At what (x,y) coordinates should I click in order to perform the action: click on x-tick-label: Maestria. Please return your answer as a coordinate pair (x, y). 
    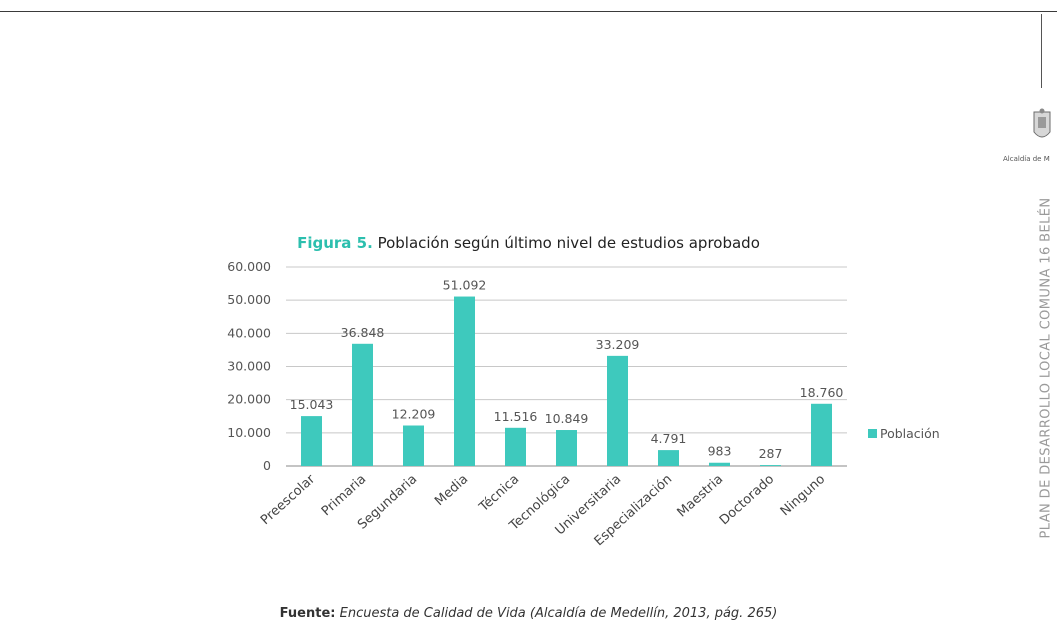
    Looking at the image, I should click on (701, 496).